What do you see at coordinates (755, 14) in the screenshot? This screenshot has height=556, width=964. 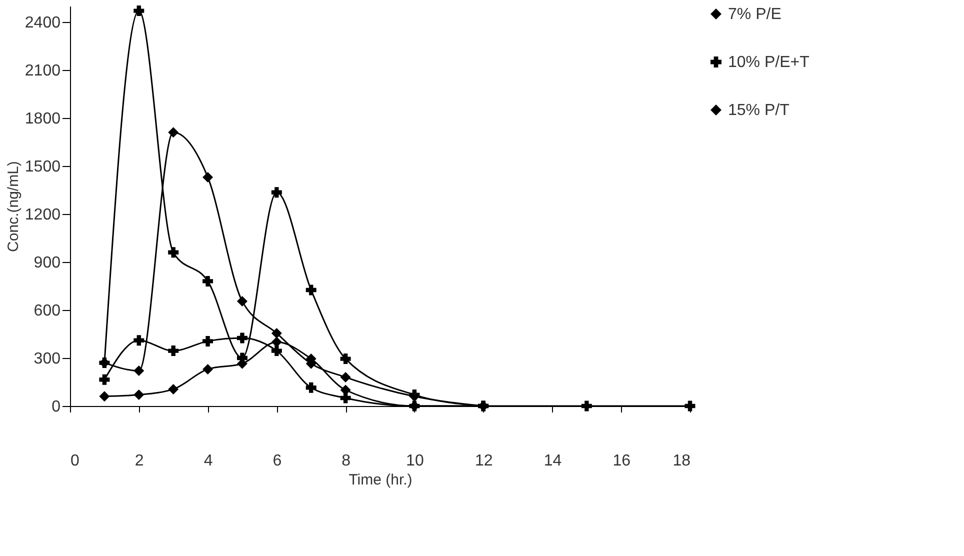 I see `legend-label: 7% P/E` at bounding box center [755, 14].